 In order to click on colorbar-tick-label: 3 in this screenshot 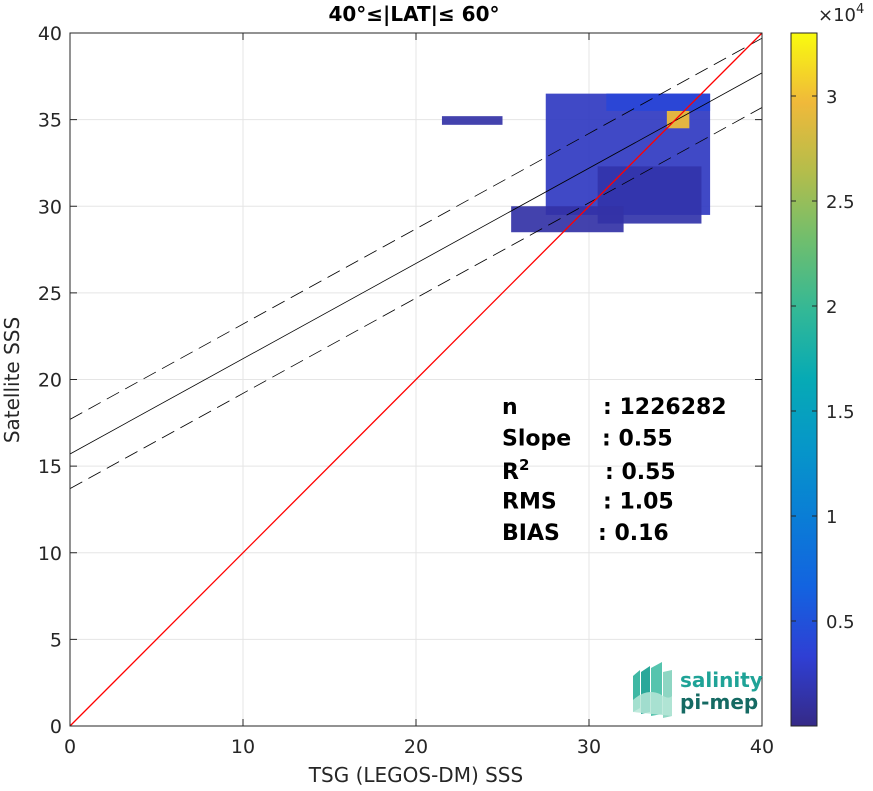, I will do `click(831, 97)`.